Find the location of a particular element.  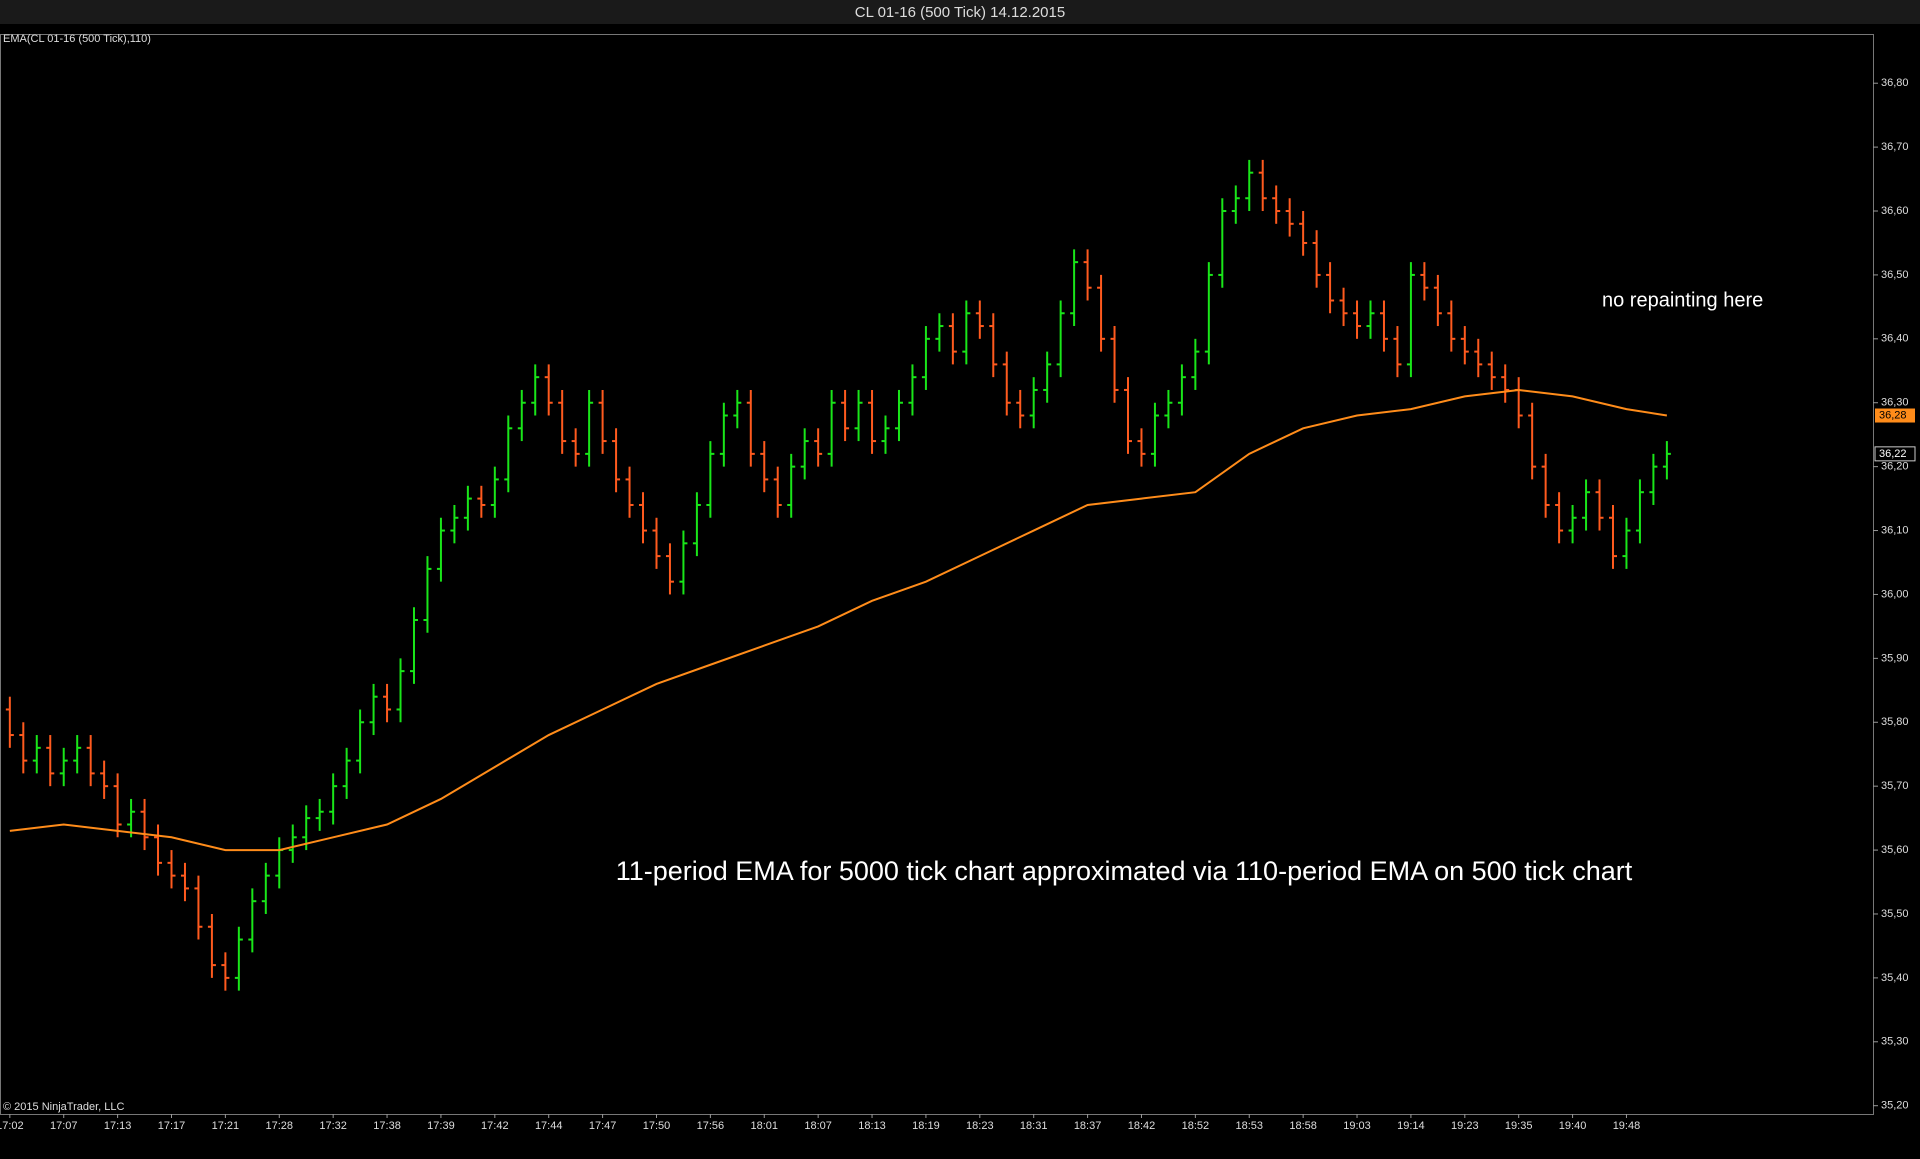

x-tick-label: 17:28 is located at coordinates (280, 1126).